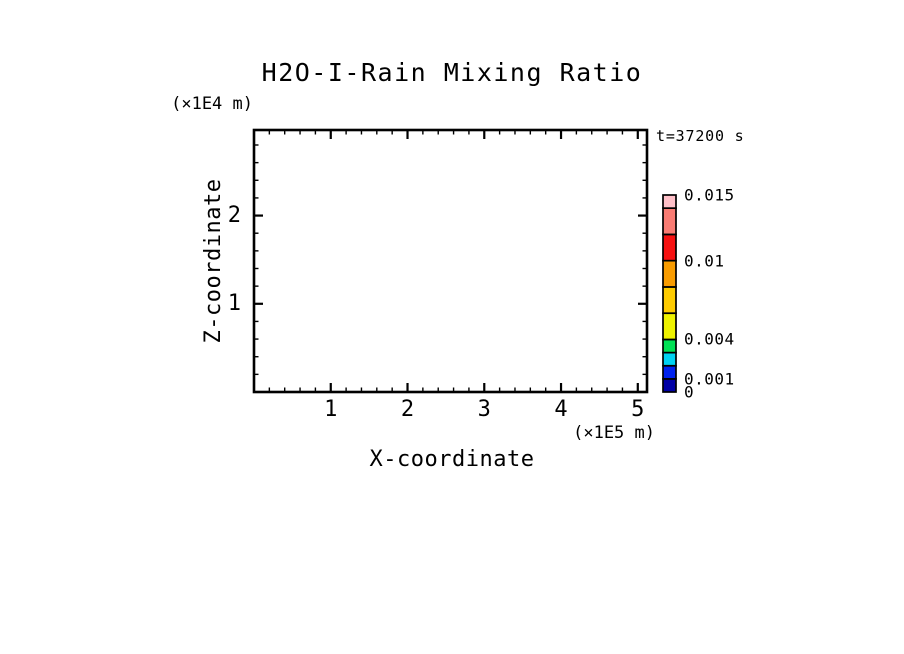 This screenshot has width=904, height=654. I want to click on colorbar-label-1: 0.01, so click(704, 261).